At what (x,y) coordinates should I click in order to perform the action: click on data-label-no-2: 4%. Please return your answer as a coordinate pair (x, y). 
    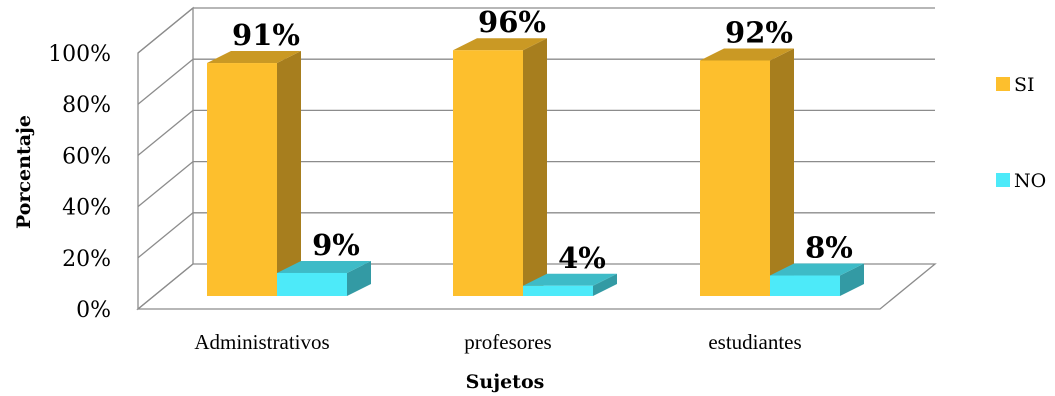
    Looking at the image, I should click on (582, 258).